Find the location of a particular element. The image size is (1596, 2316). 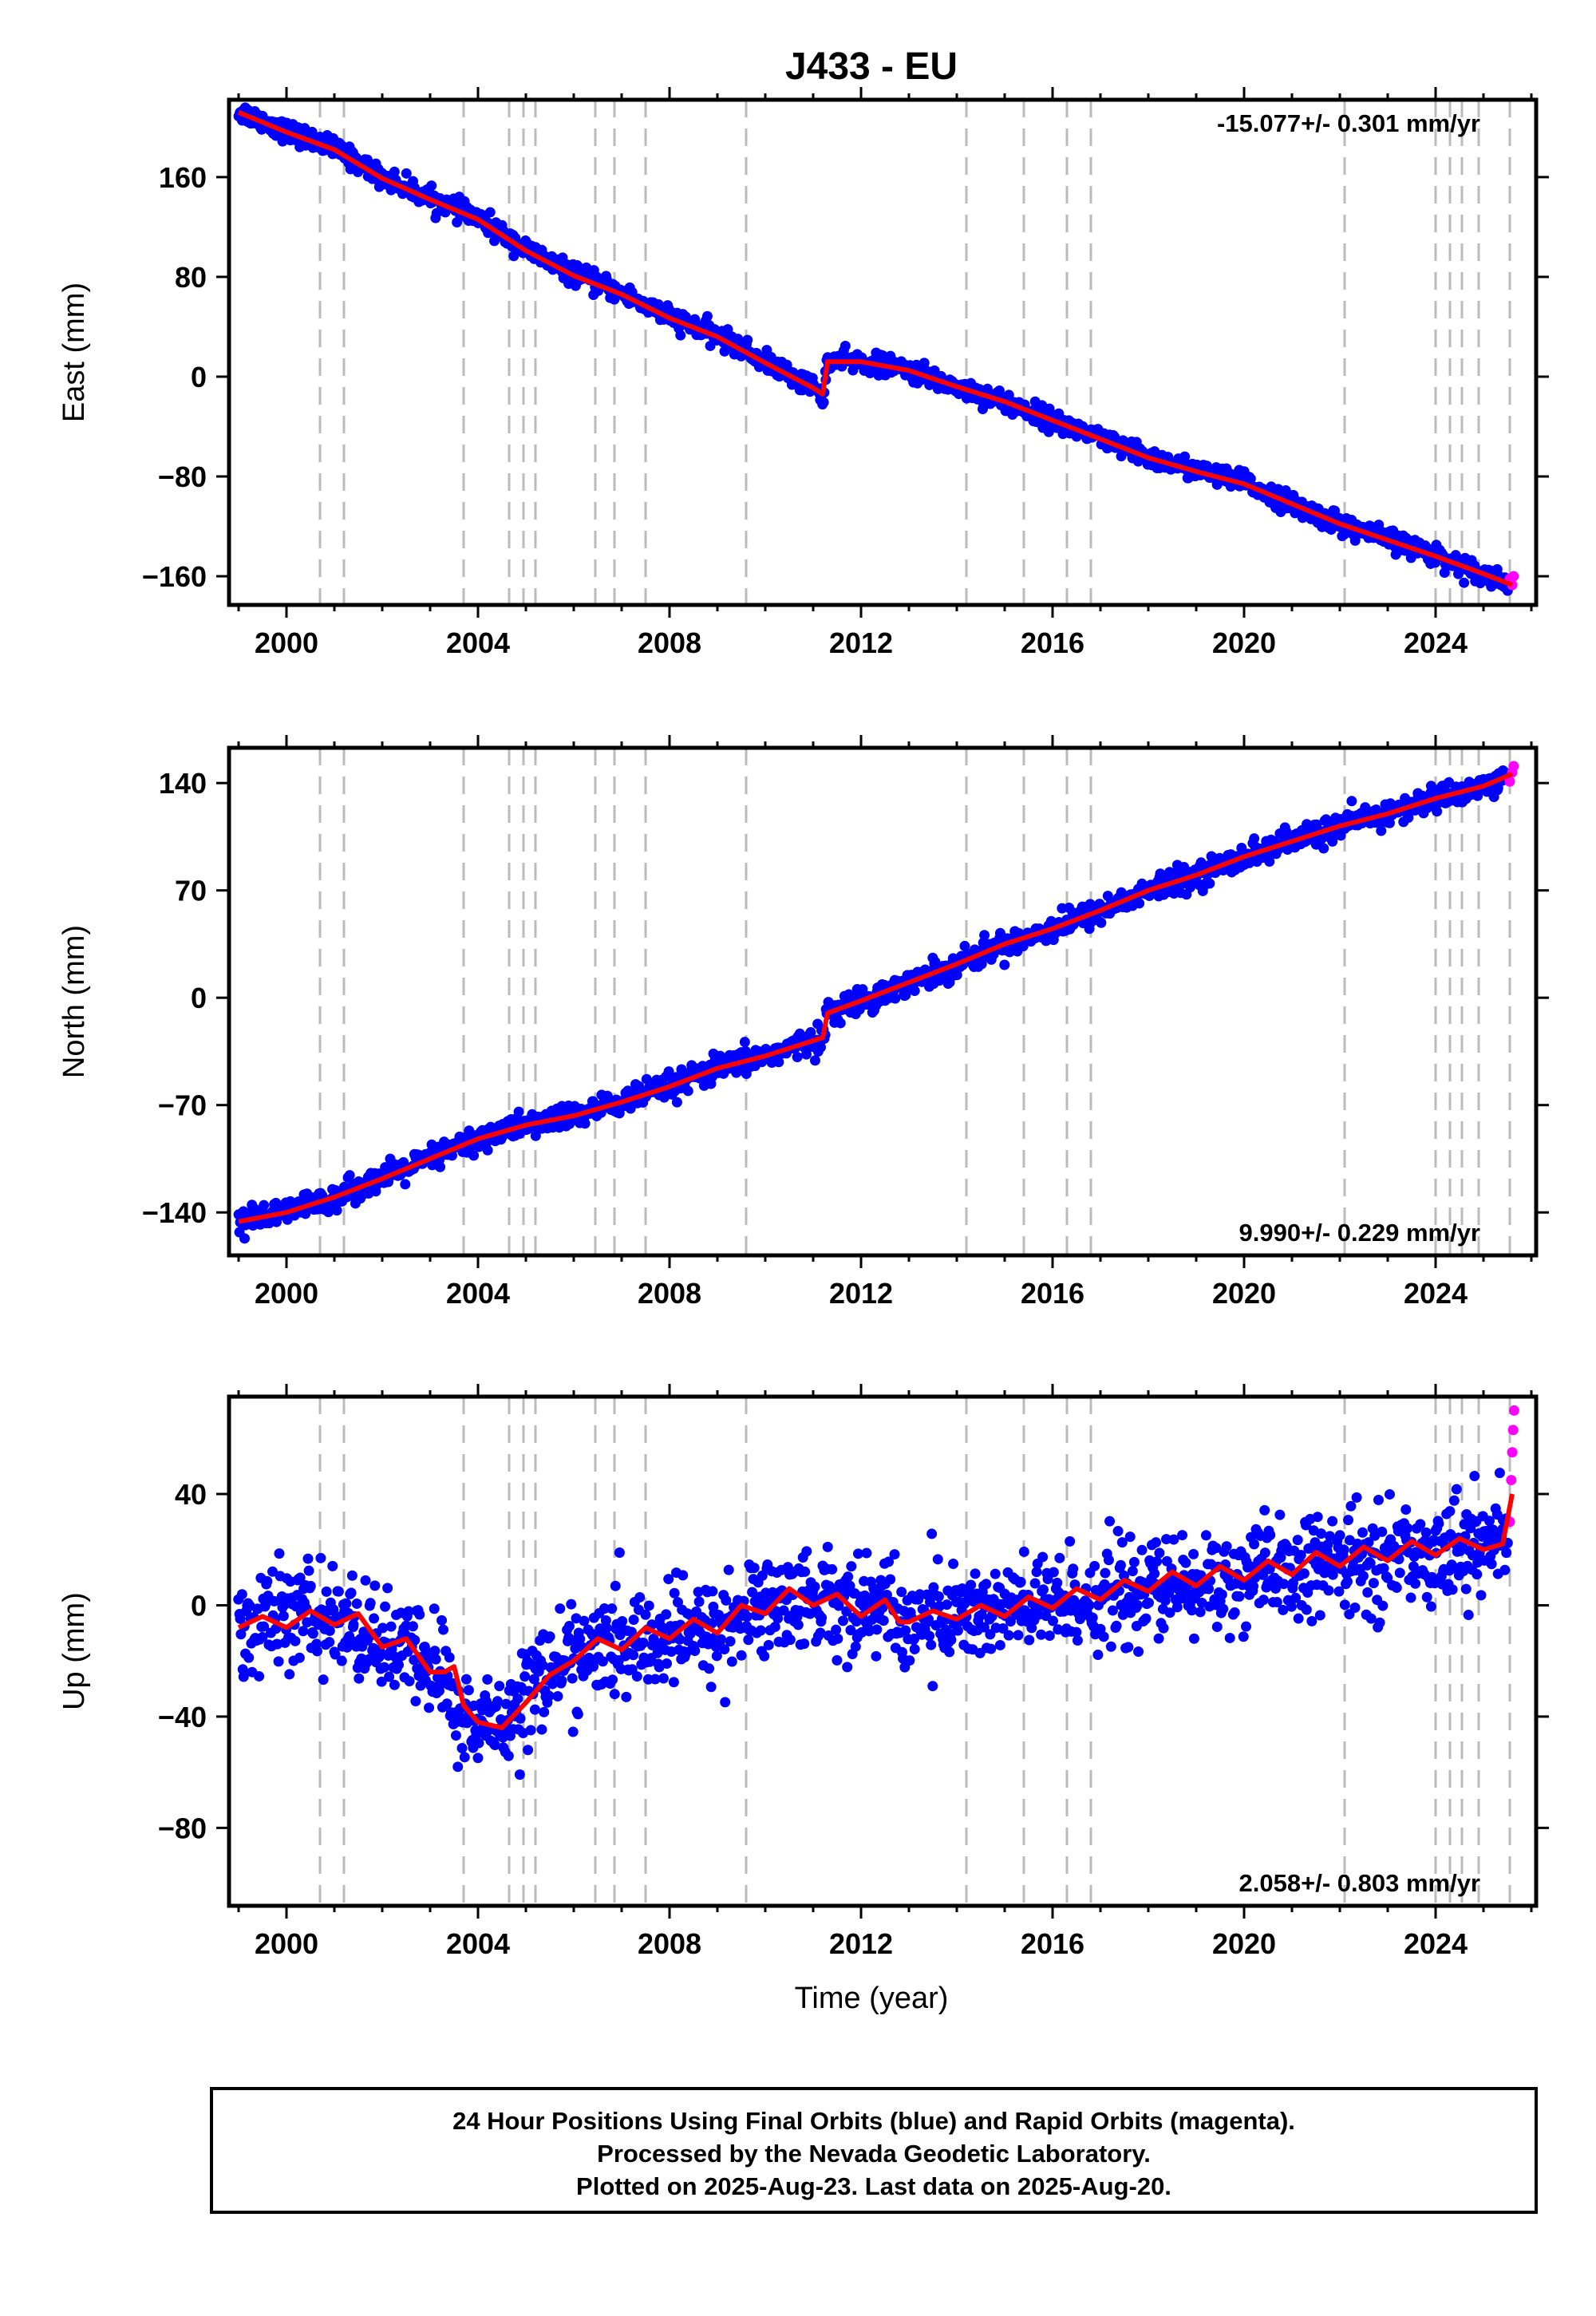

y-tick-label: 0 is located at coordinates (199, 998).